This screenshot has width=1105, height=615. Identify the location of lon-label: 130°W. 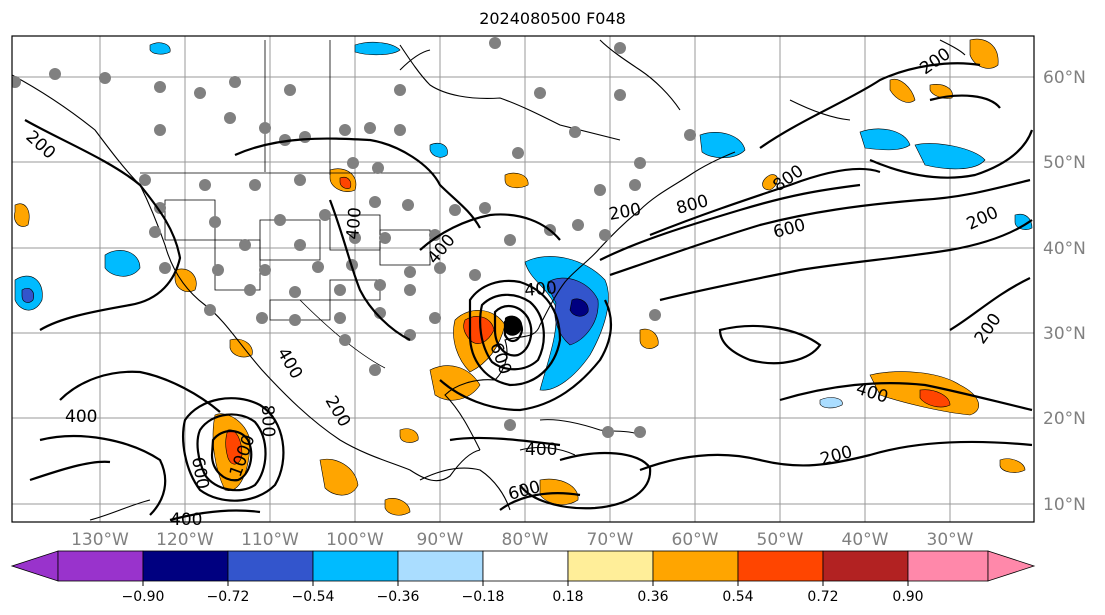
(100, 540).